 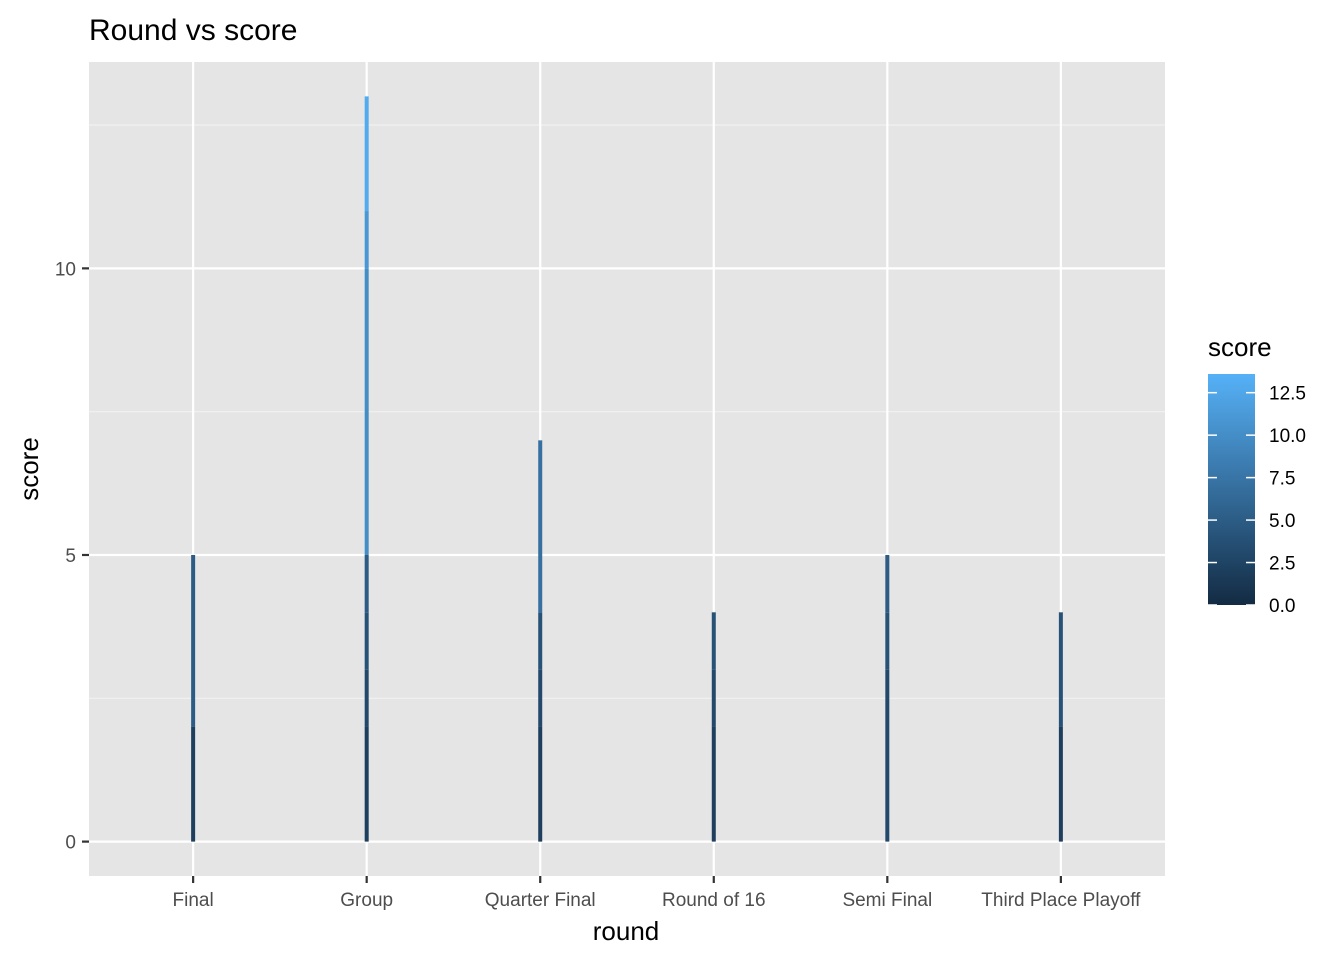 I want to click on x-axis-title: round, so click(x=626, y=931).